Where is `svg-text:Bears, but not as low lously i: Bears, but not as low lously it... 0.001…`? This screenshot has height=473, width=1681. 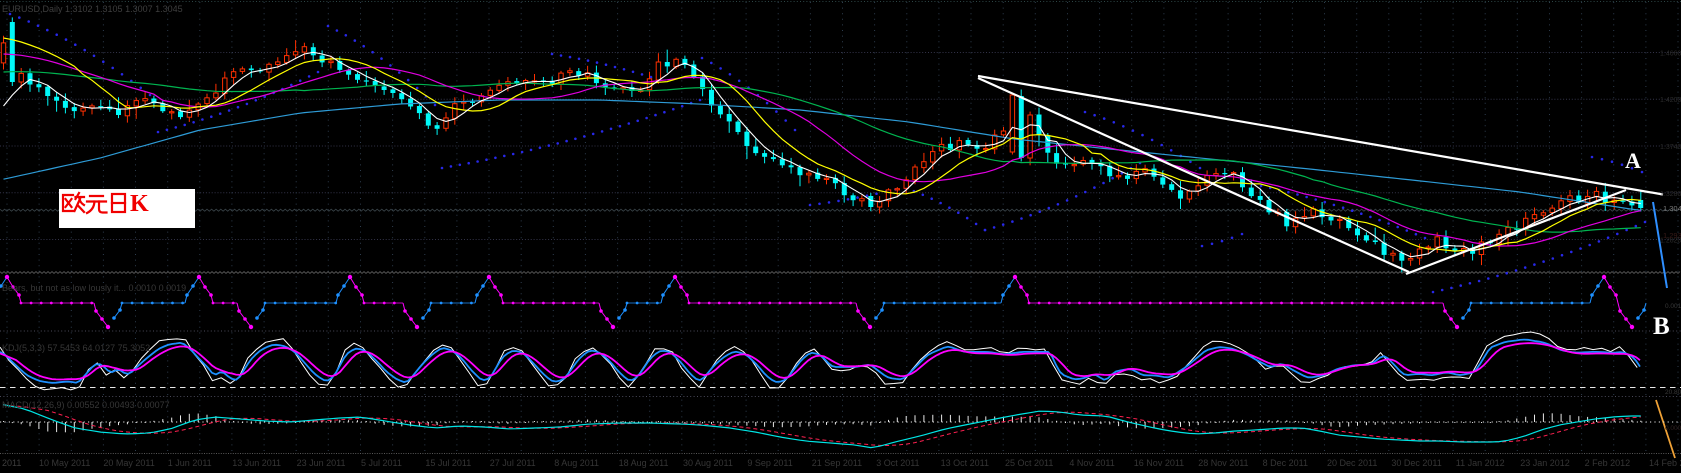 svg-text:Bears, but not as low lously i: Bears, but not as low lously it... 0.001… is located at coordinates (94, 288).